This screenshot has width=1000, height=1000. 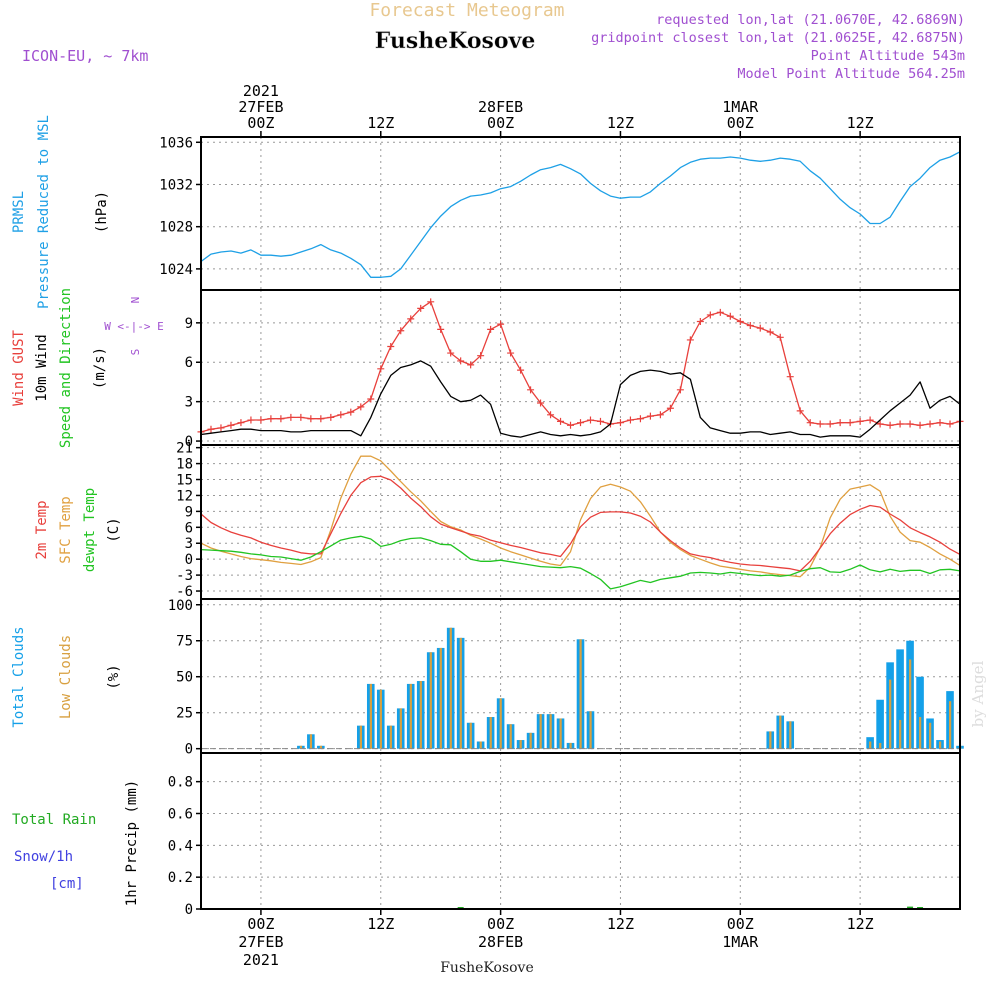 What do you see at coordinates (132, 843) in the screenshot?
I see `precip-unit: 1hr Precip (mm)` at bounding box center [132, 843].